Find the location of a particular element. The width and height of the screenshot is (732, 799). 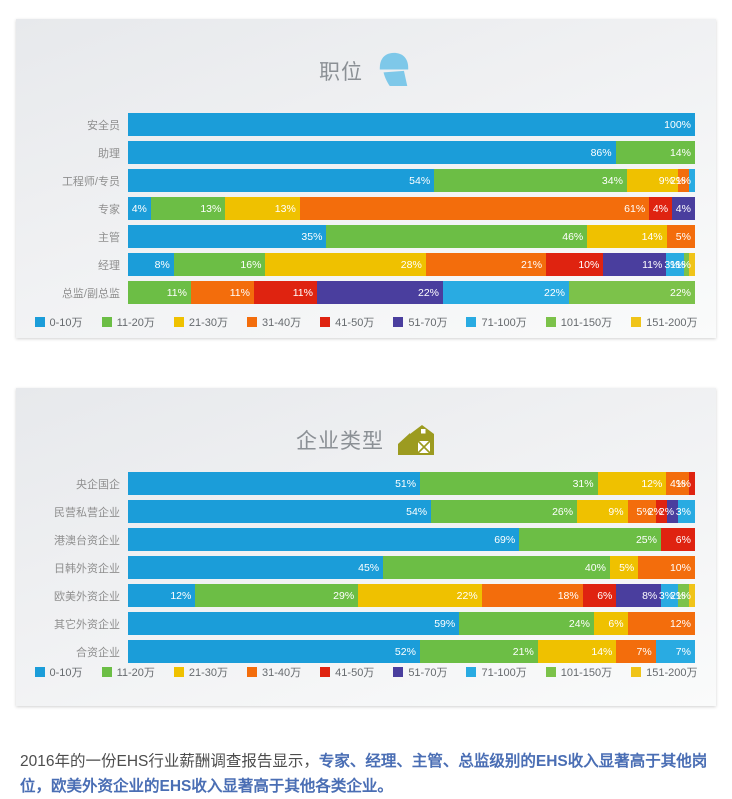

segment-value-label: 5% is located at coordinates (627, 567).